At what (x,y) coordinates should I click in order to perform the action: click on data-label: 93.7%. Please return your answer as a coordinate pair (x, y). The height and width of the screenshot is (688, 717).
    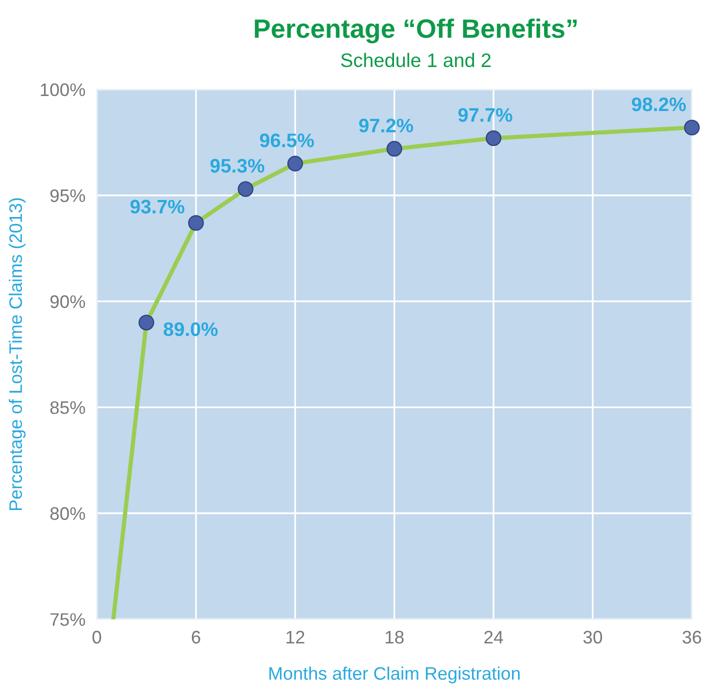
    Looking at the image, I should click on (157, 207).